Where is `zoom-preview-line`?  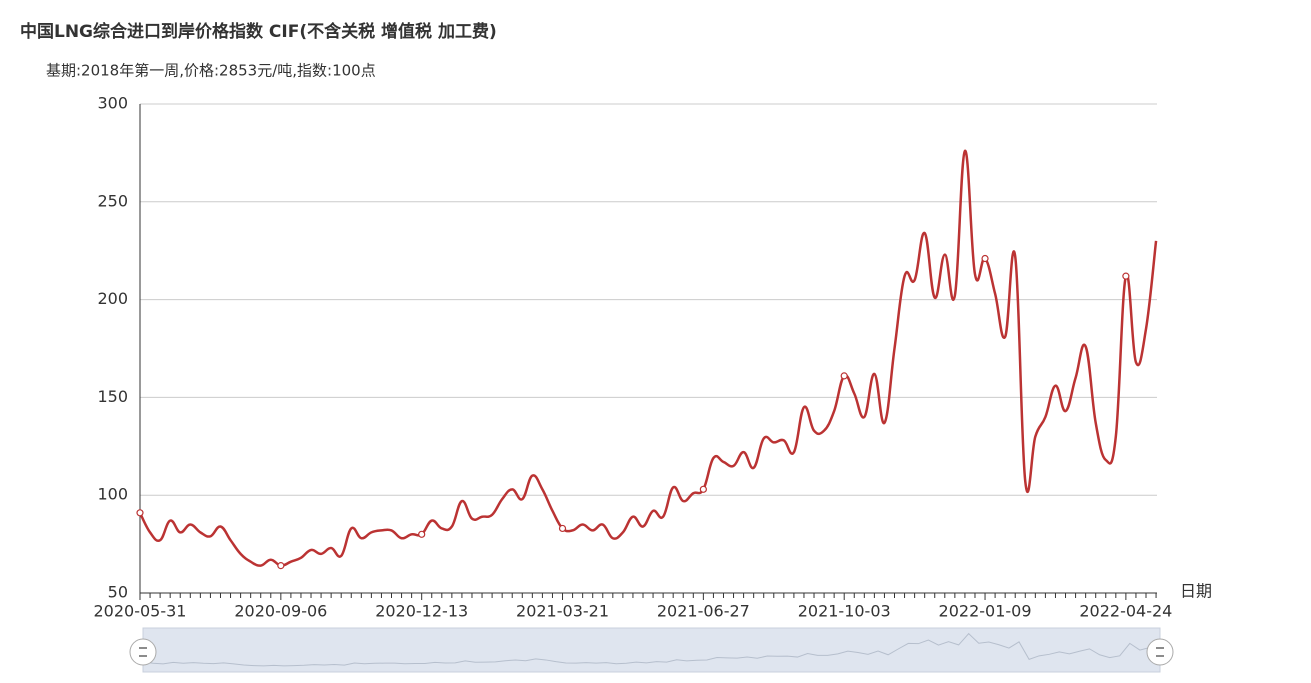 zoom-preview-line is located at coordinates (651, 649).